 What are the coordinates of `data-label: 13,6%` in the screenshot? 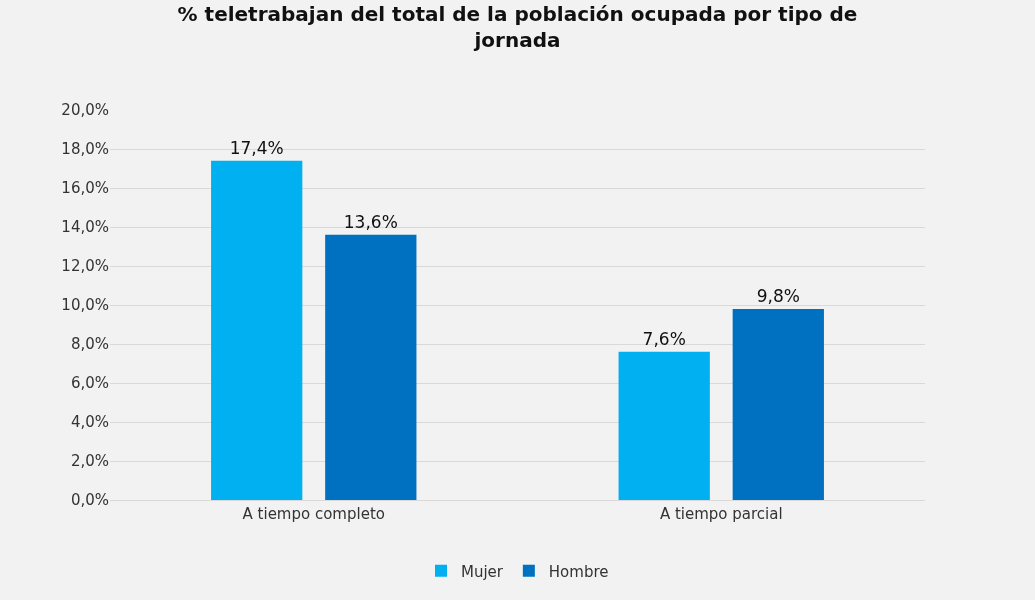 It's located at (370, 221).